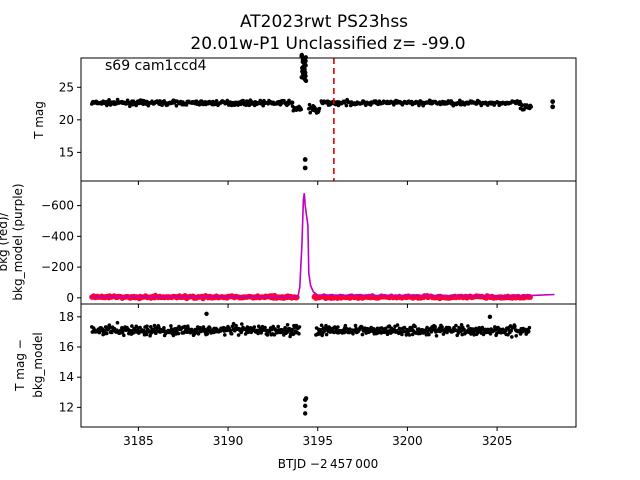 Image resolution: width=640 pixels, height=480 pixels. What do you see at coordinates (317, 441) in the screenshot?
I see `x-tick-label: 3195` at bounding box center [317, 441].